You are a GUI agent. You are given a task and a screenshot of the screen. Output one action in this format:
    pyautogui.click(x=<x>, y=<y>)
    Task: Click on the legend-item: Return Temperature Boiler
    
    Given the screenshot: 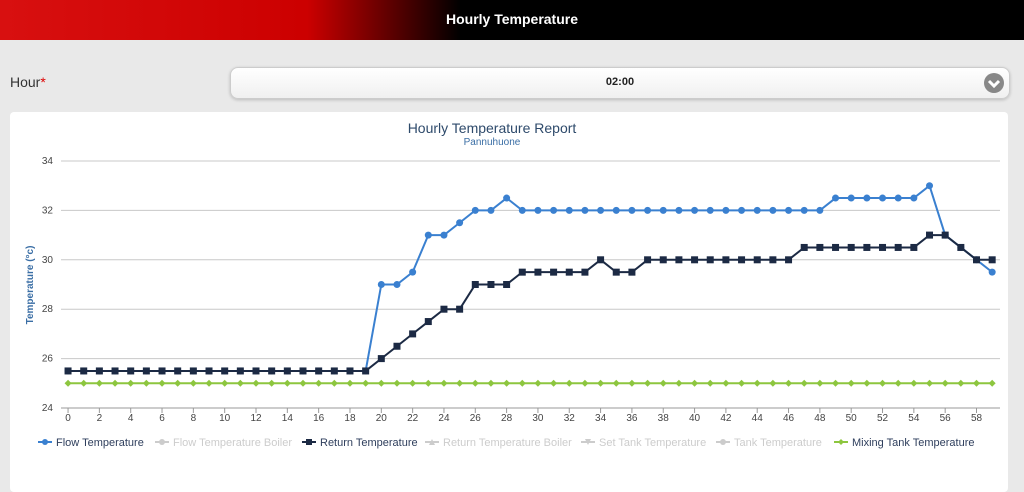 What is the action you would take?
    pyautogui.click(x=498, y=443)
    